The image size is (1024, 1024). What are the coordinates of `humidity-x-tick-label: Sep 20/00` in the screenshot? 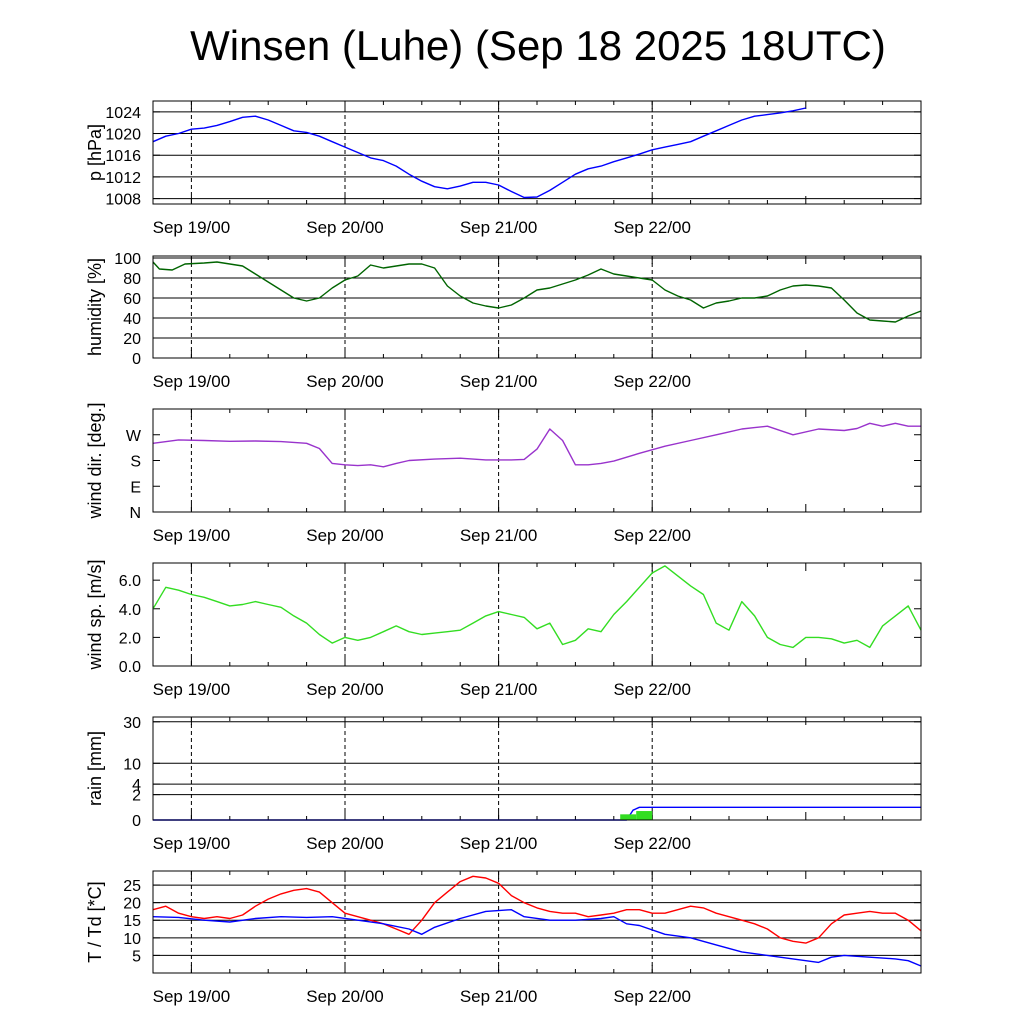 It's located at (345, 381).